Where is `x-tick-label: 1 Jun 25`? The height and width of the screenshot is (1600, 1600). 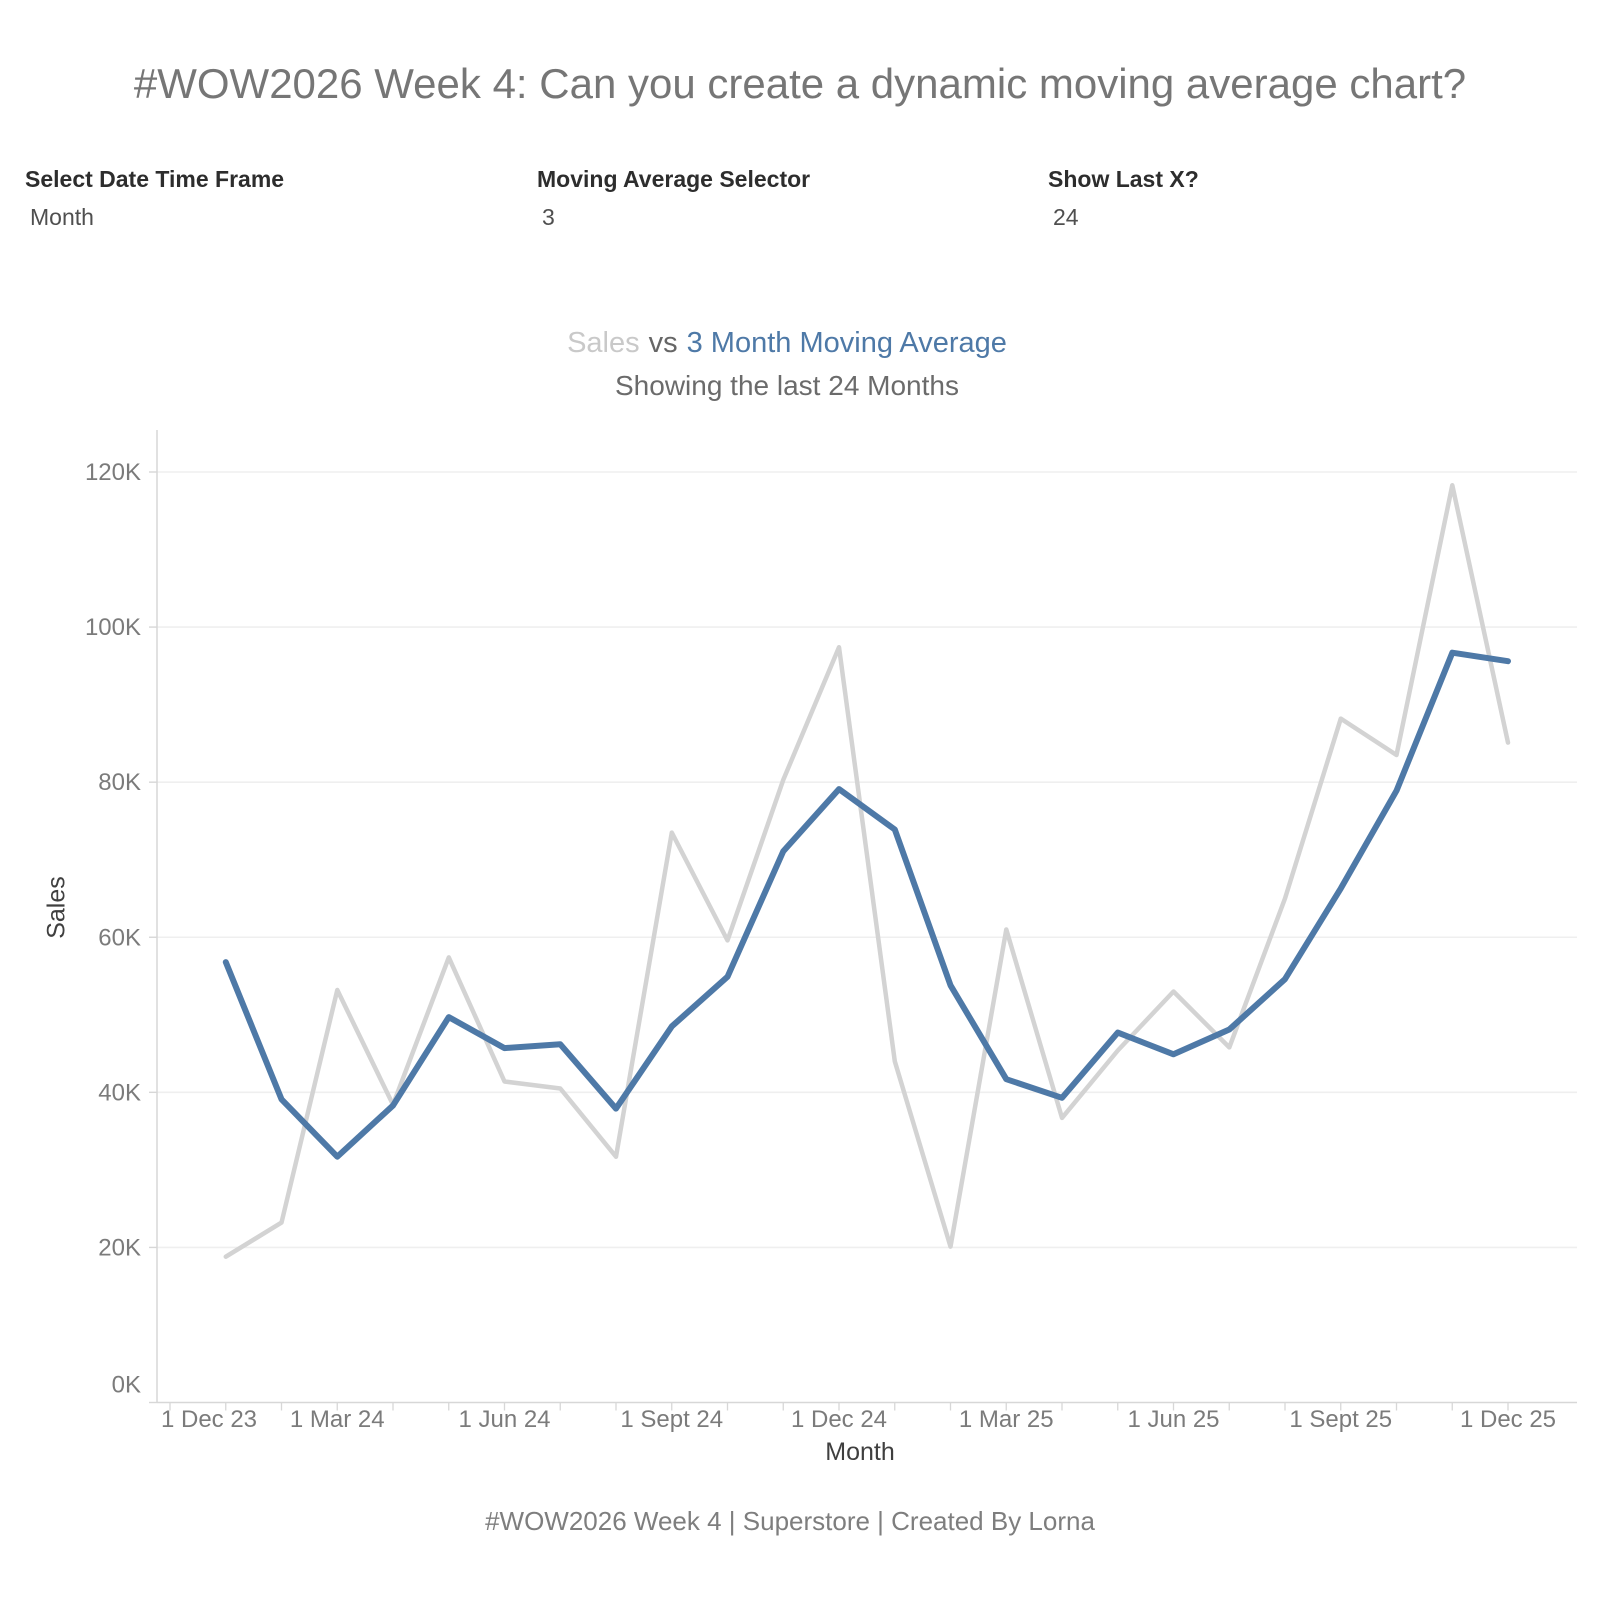
x-tick-label: 1 Jun 25 is located at coordinates (1173, 1419).